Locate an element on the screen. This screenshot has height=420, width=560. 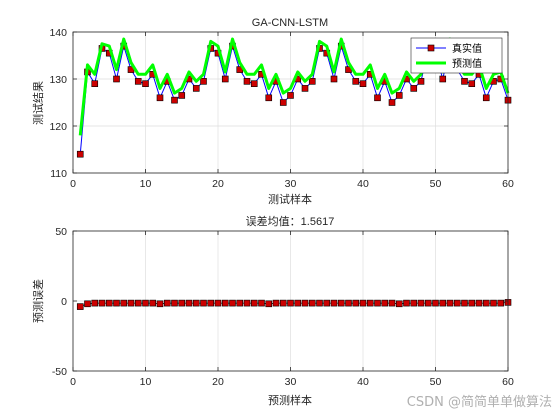
bottom-y-tick-label: 50 is located at coordinates (61, 232).